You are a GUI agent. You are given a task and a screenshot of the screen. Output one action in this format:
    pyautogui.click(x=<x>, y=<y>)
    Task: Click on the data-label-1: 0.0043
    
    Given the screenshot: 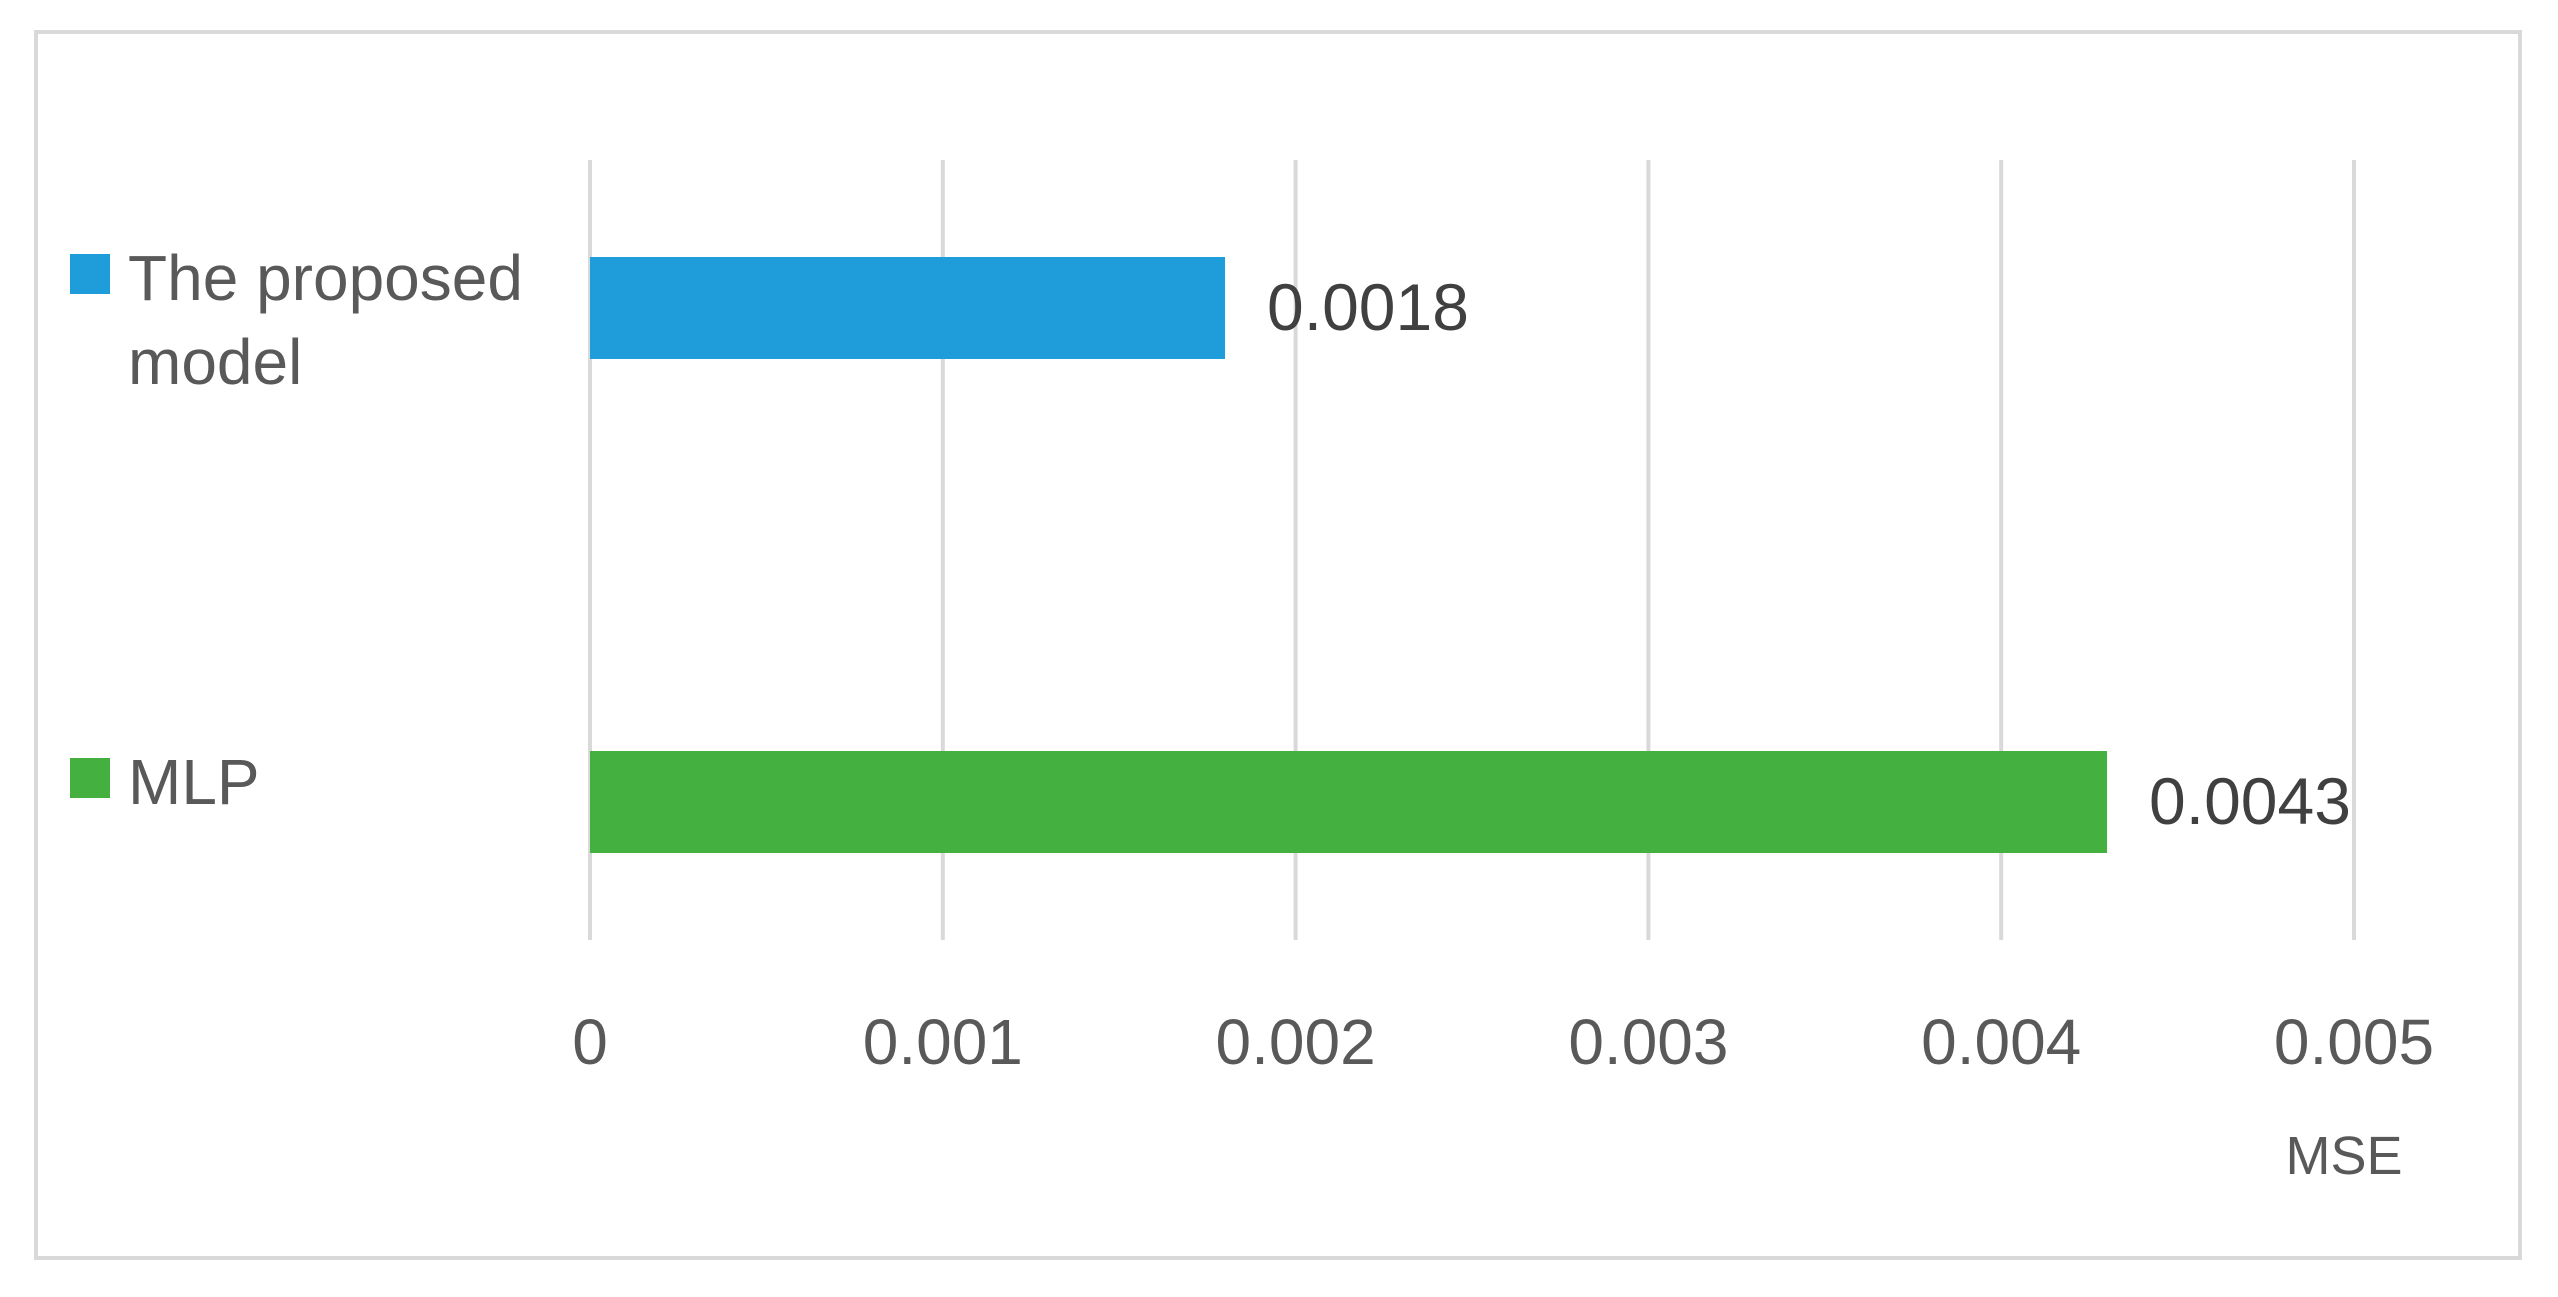 What is the action you would take?
    pyautogui.click(x=2250, y=801)
    